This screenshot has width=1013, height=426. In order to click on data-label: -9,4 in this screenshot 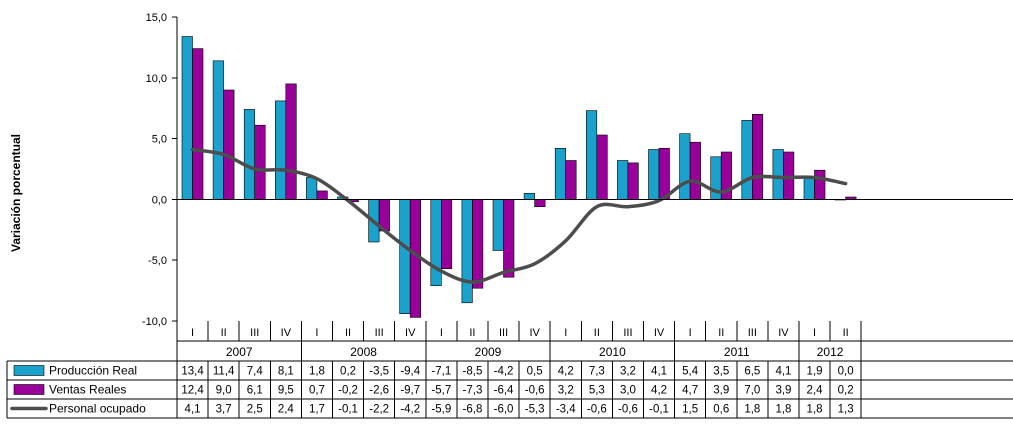, I will do `click(410, 372)`.